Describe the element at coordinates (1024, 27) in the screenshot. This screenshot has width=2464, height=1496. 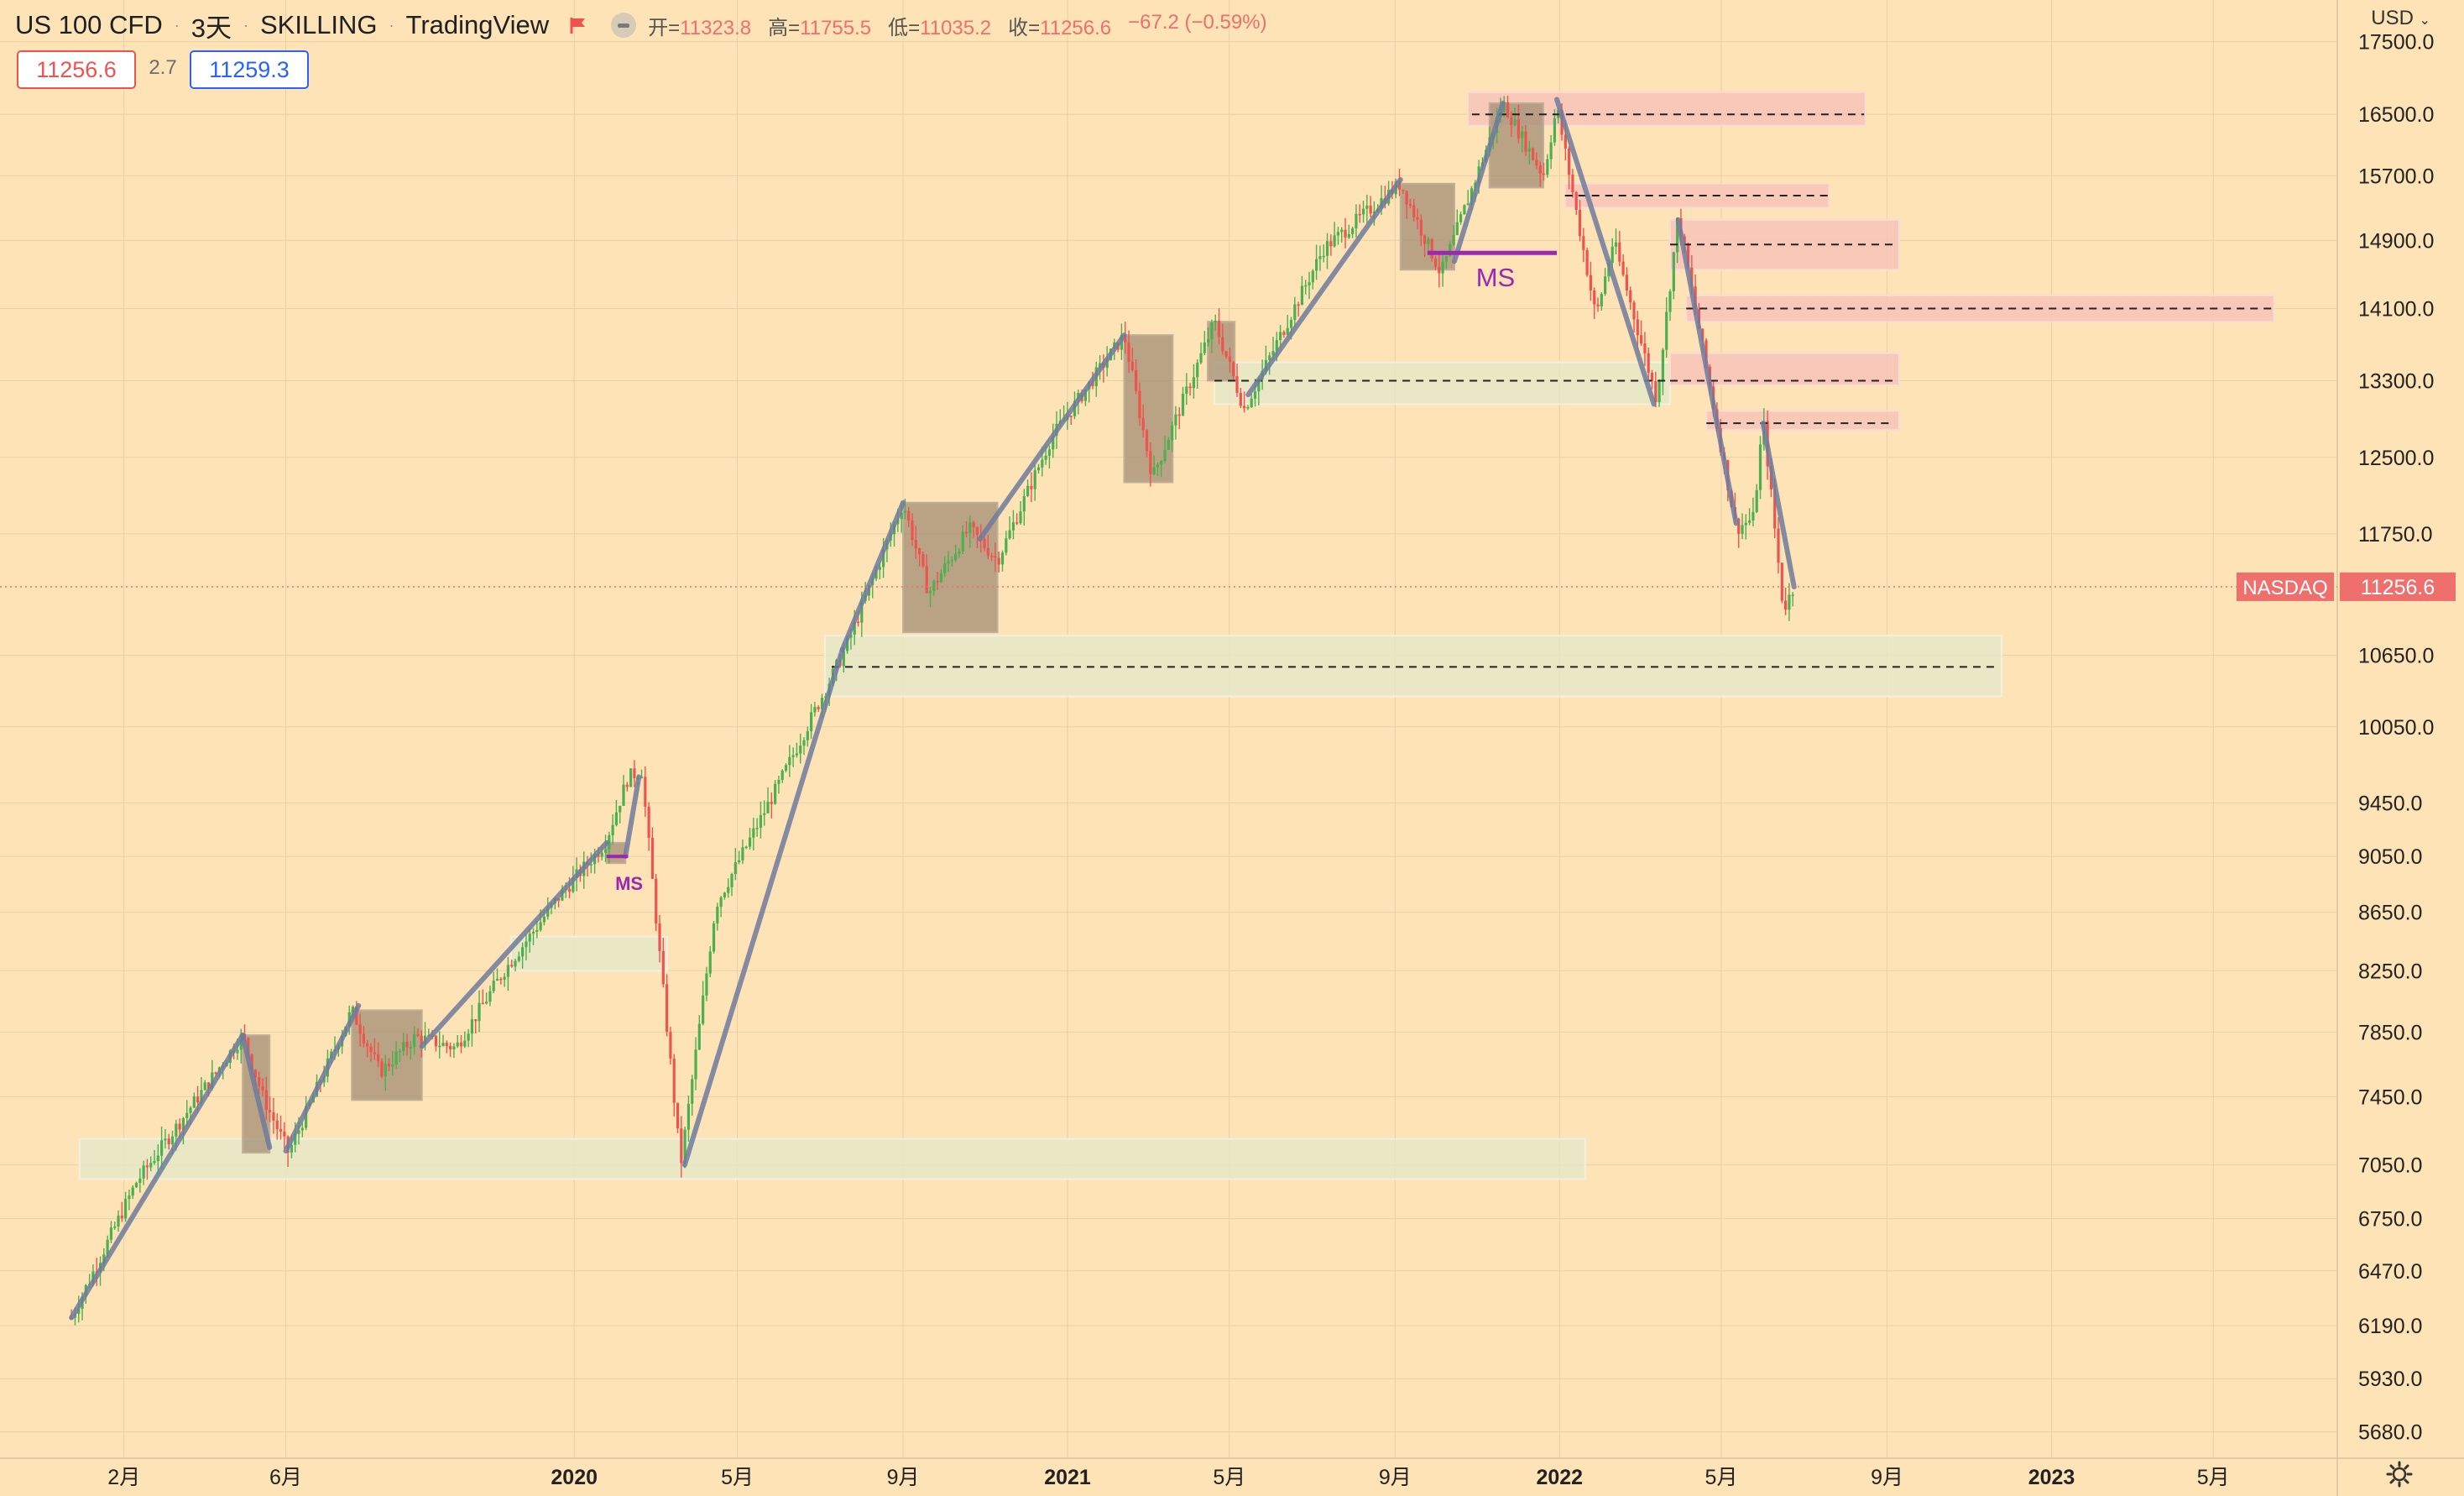
I see `close-label: 收=` at that location.